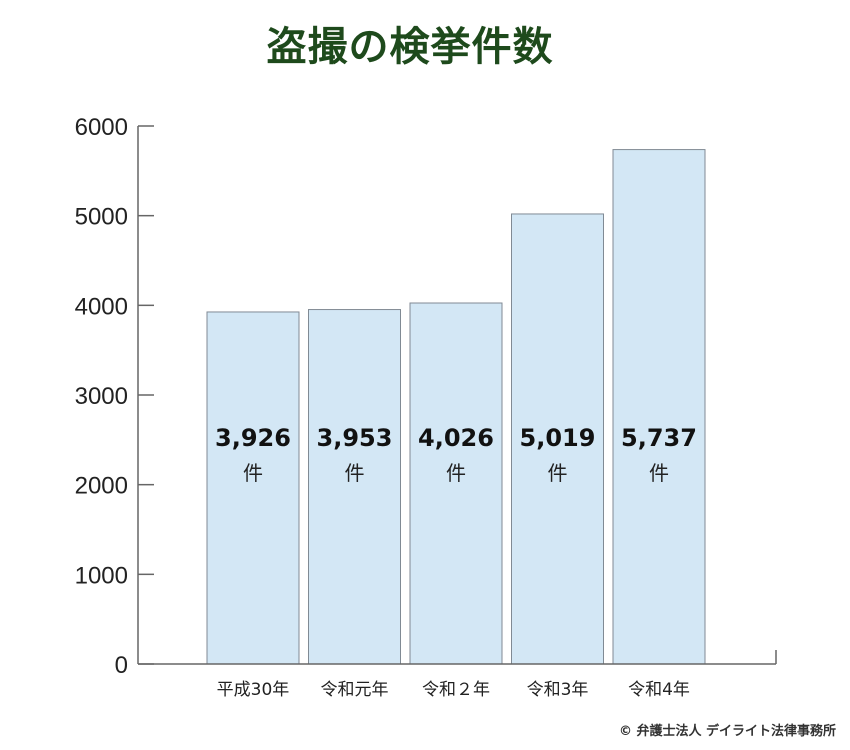 The width and height of the screenshot is (850, 750). I want to click on copyright-credit: © 弁護士法人 デイライト法律事務所, so click(727, 731).